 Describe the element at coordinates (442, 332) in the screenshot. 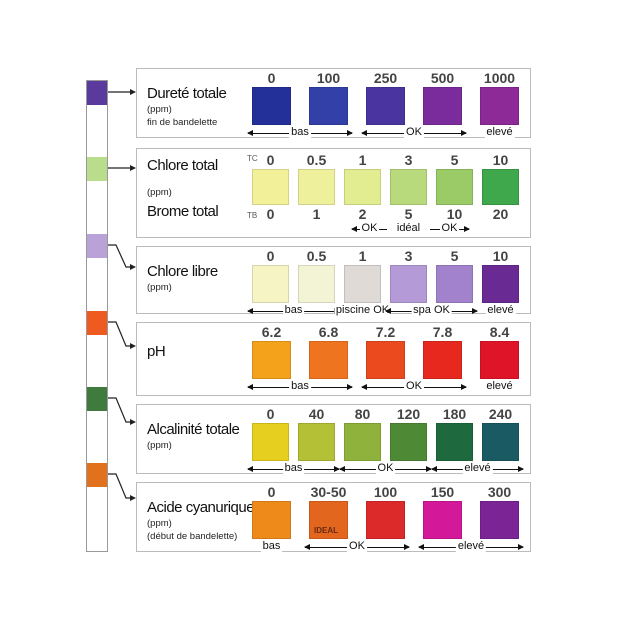

I see `value-label: 7.8` at that location.